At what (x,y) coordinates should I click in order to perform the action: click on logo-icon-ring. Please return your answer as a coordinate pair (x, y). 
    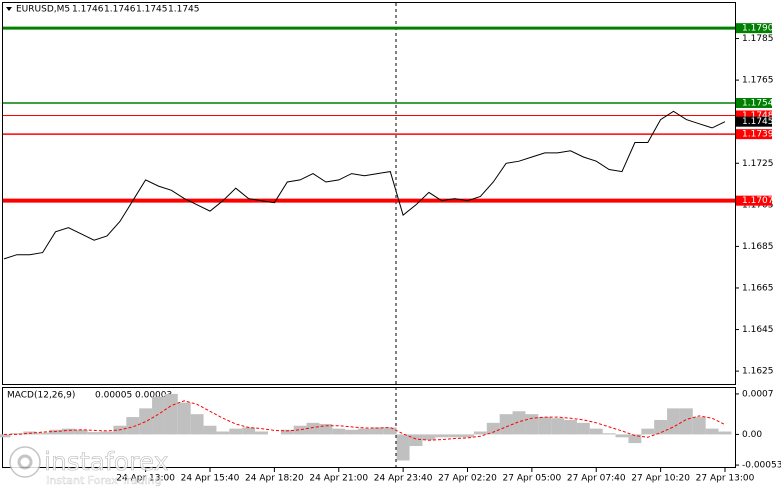
    Looking at the image, I should click on (25, 462).